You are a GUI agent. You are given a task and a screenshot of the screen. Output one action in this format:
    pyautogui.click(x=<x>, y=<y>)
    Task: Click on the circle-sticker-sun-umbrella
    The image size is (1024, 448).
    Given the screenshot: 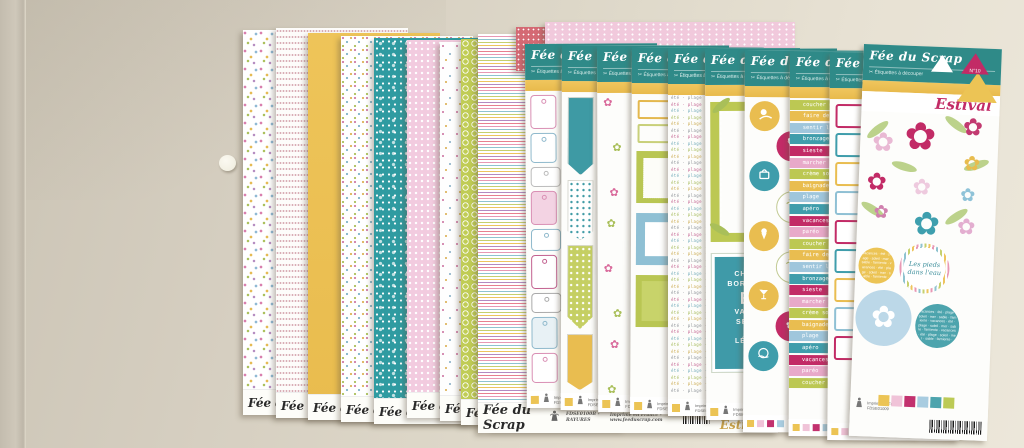 What is the action you would take?
    pyautogui.click(x=764, y=116)
    